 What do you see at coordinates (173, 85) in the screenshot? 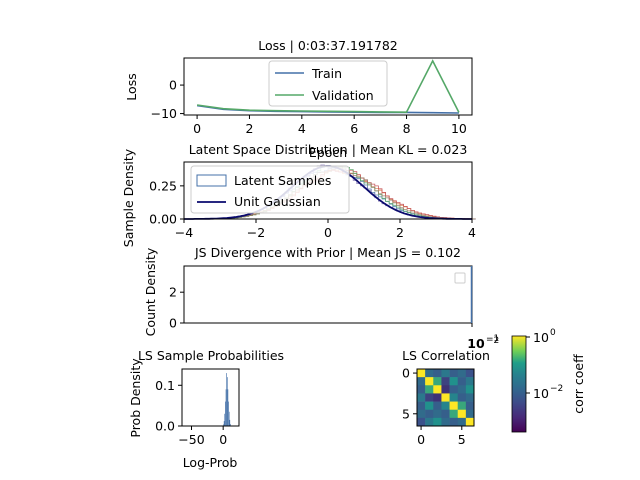
I see `loss-ytick-label: 0` at bounding box center [173, 85].